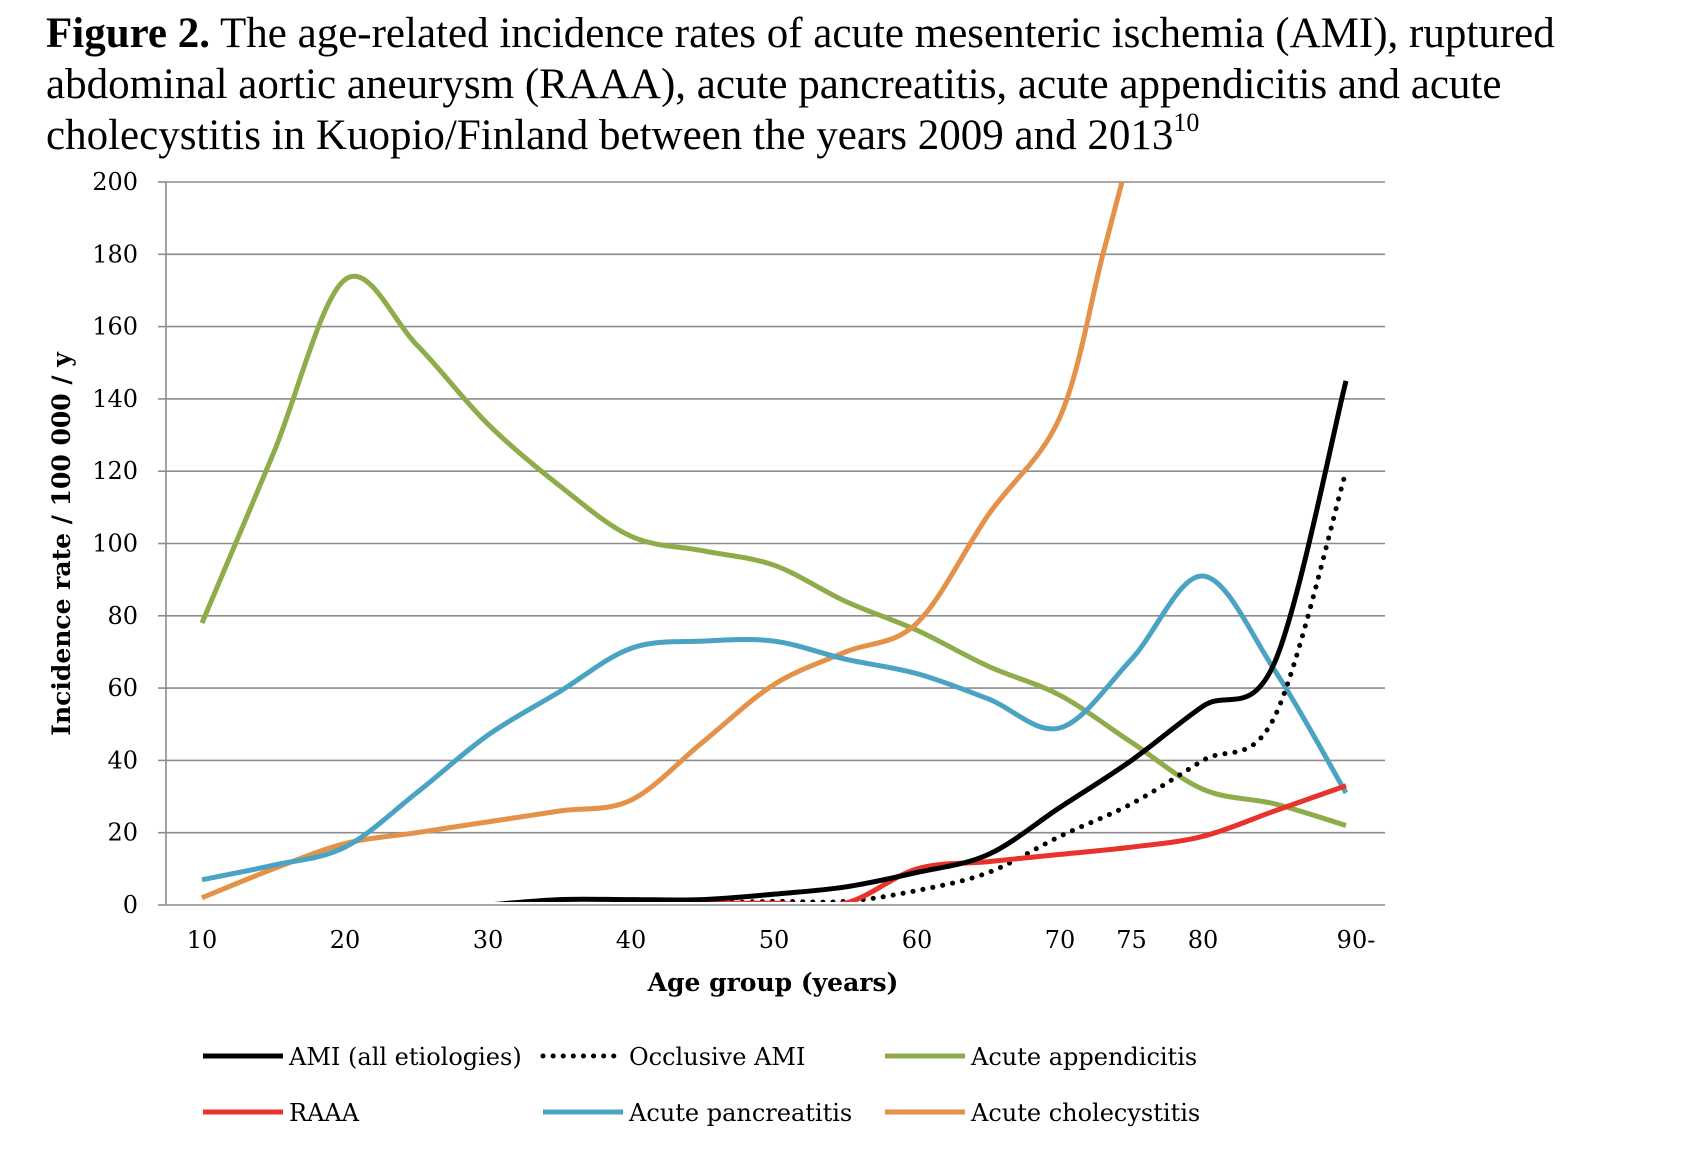 The width and height of the screenshot is (1708, 1158). What do you see at coordinates (631, 940) in the screenshot?
I see `x-tick-label: 40` at bounding box center [631, 940].